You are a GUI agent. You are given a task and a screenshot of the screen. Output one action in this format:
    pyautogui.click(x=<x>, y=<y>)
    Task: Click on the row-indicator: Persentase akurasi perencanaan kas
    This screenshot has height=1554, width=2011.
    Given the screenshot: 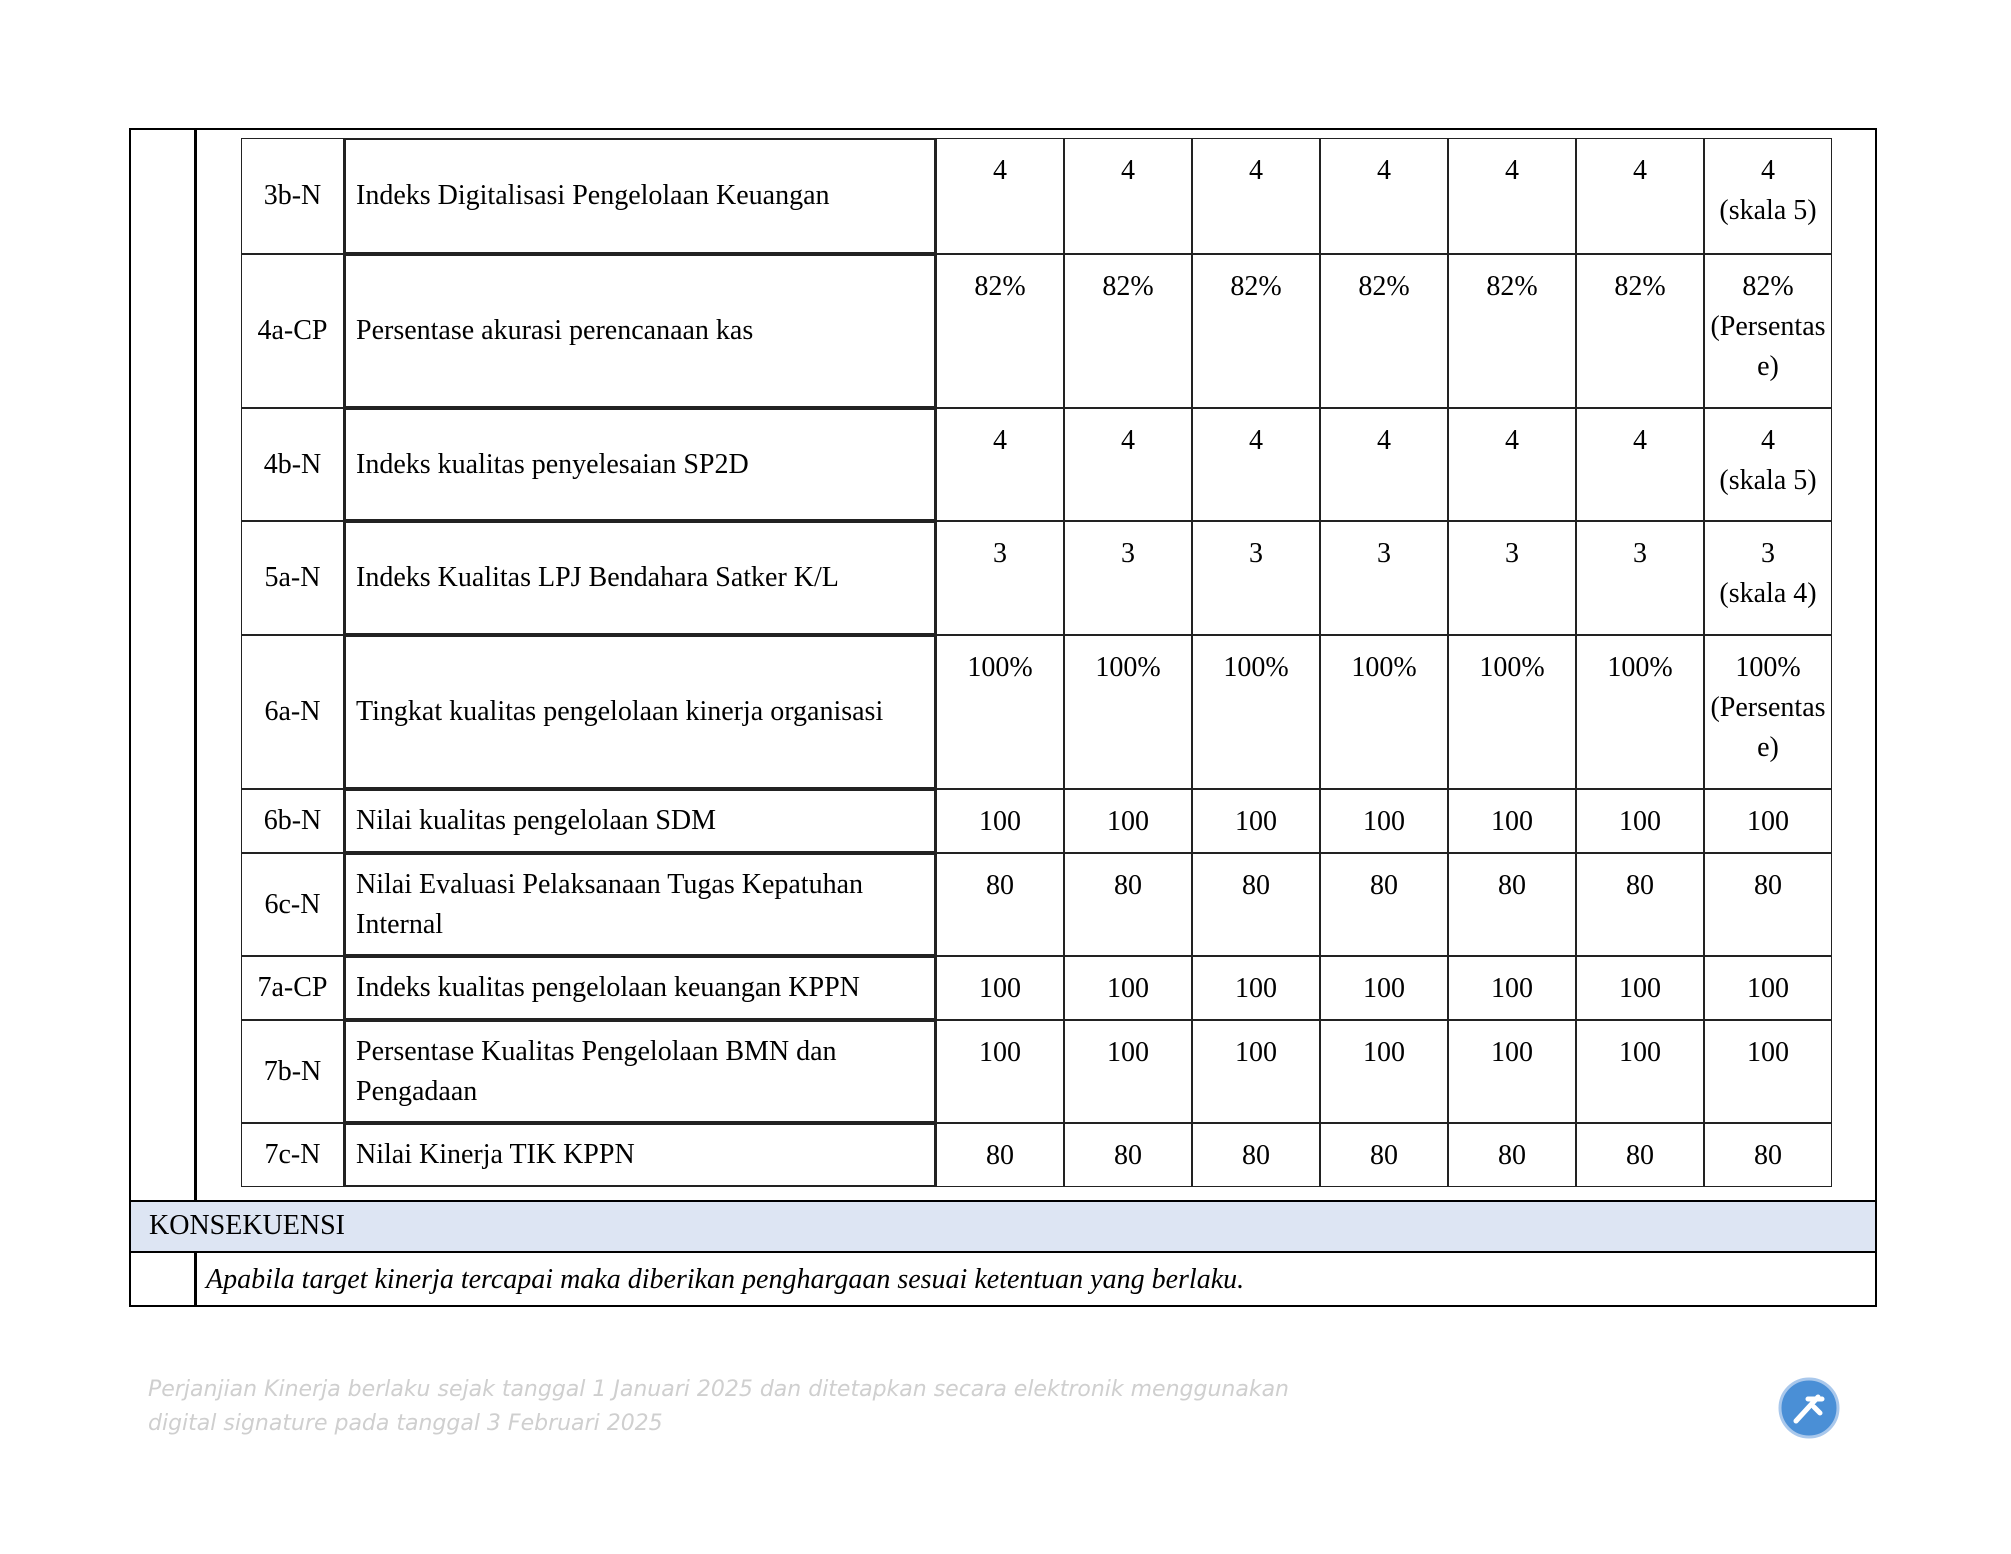 What is the action you would take?
    pyautogui.click(x=640, y=331)
    